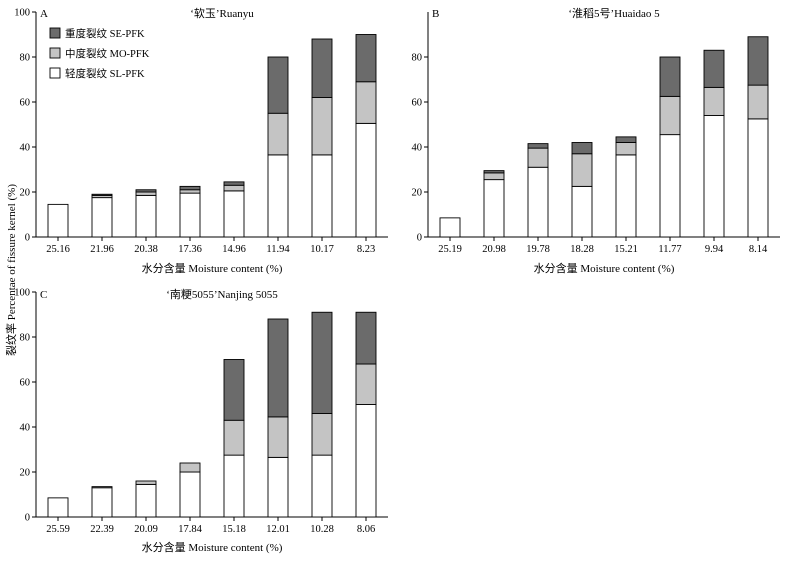  Describe the element at coordinates (626, 249) in the screenshot. I see `x-tick-label: 15.21` at that location.